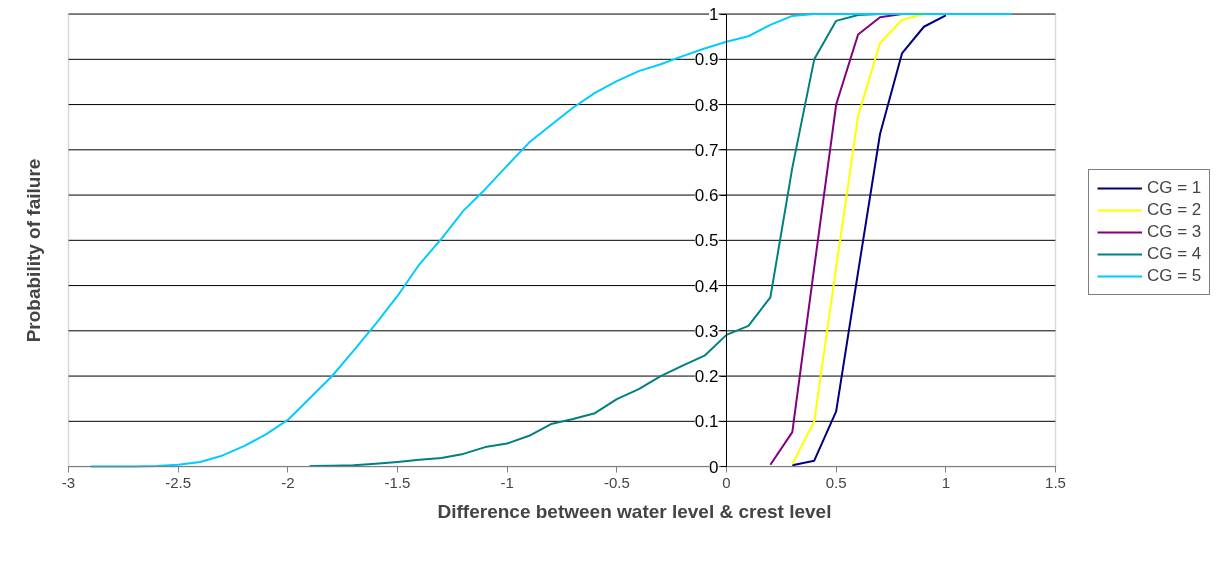  What do you see at coordinates (946, 482) in the screenshot?
I see `x-tick-label: 1` at bounding box center [946, 482].